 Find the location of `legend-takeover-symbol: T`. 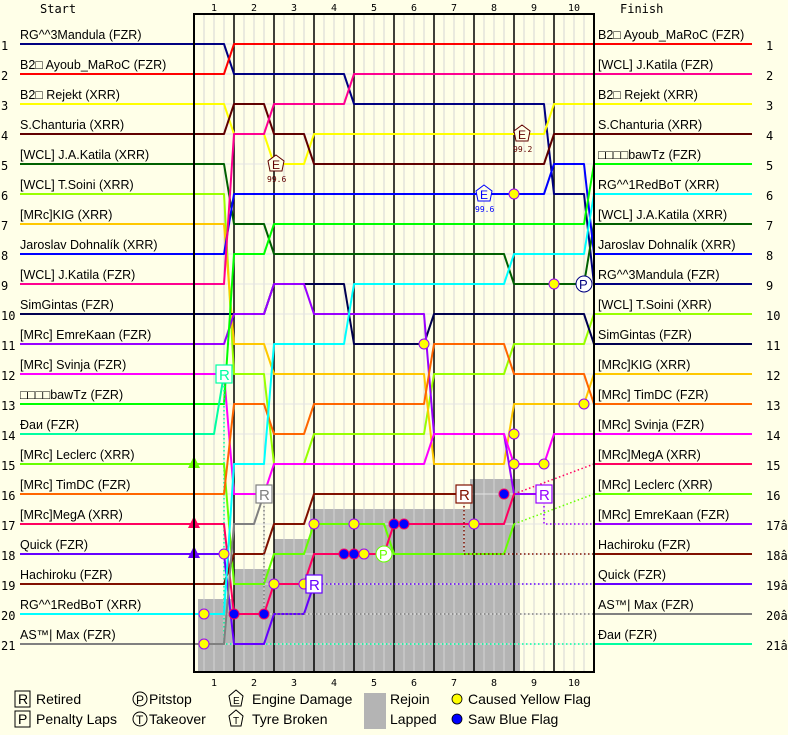

legend-takeover-symbol: T is located at coordinates (140, 720).